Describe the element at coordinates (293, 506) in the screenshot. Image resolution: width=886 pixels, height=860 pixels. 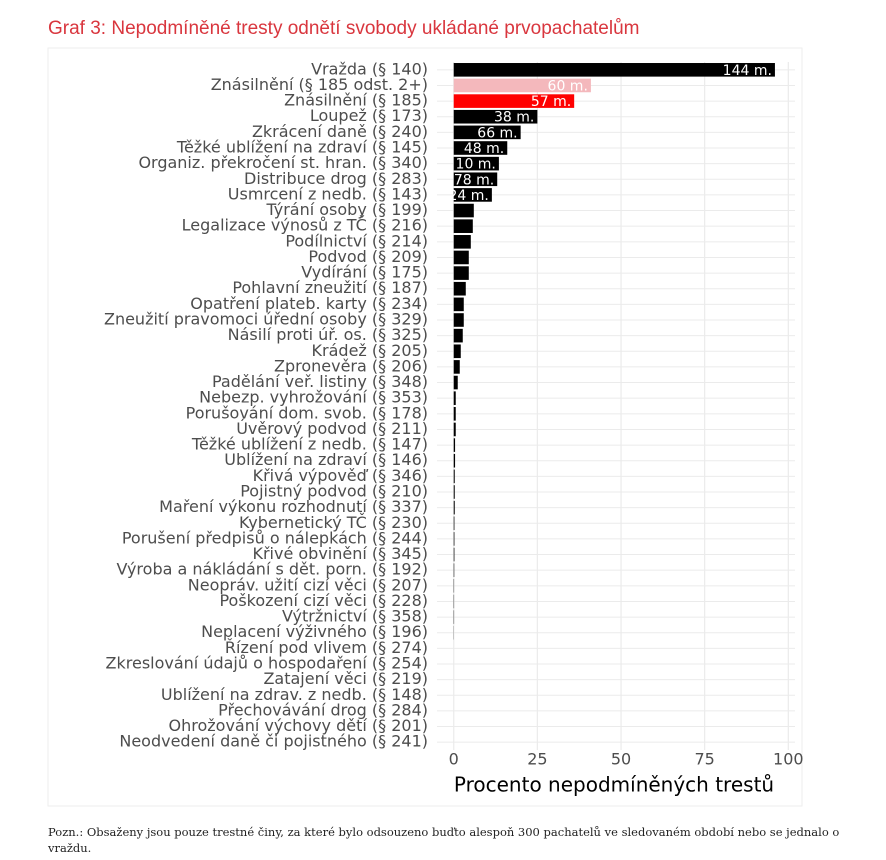
I see `y-tick-label: Maření výkonu rozhodnutí (§ 337)` at that location.